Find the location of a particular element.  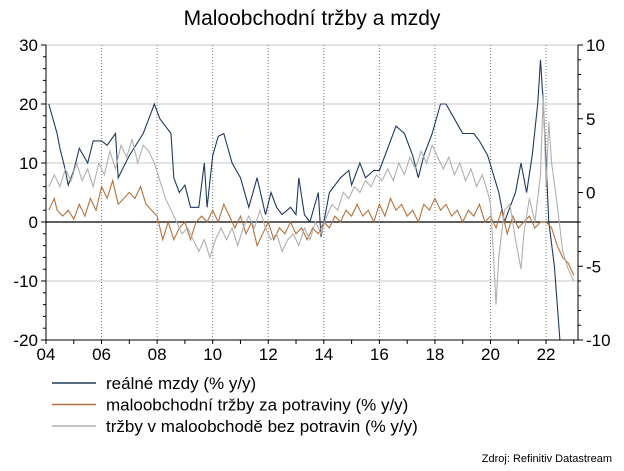

right-tick-label: 10 is located at coordinates (595, 45).